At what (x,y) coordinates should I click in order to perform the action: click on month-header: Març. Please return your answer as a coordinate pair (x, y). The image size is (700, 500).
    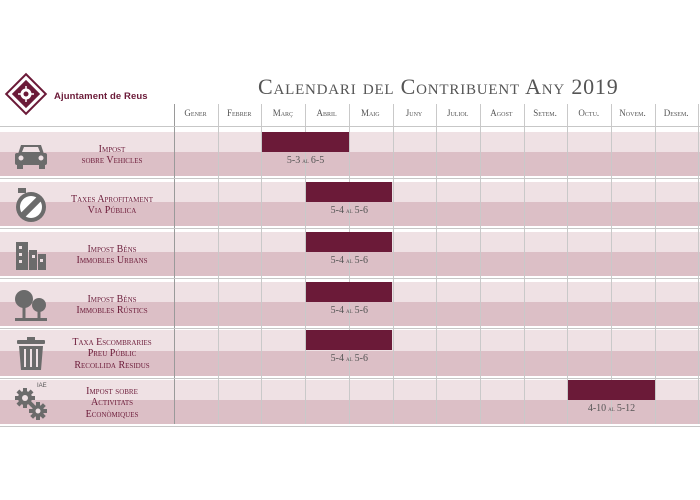
    Looking at the image, I should click on (283, 113).